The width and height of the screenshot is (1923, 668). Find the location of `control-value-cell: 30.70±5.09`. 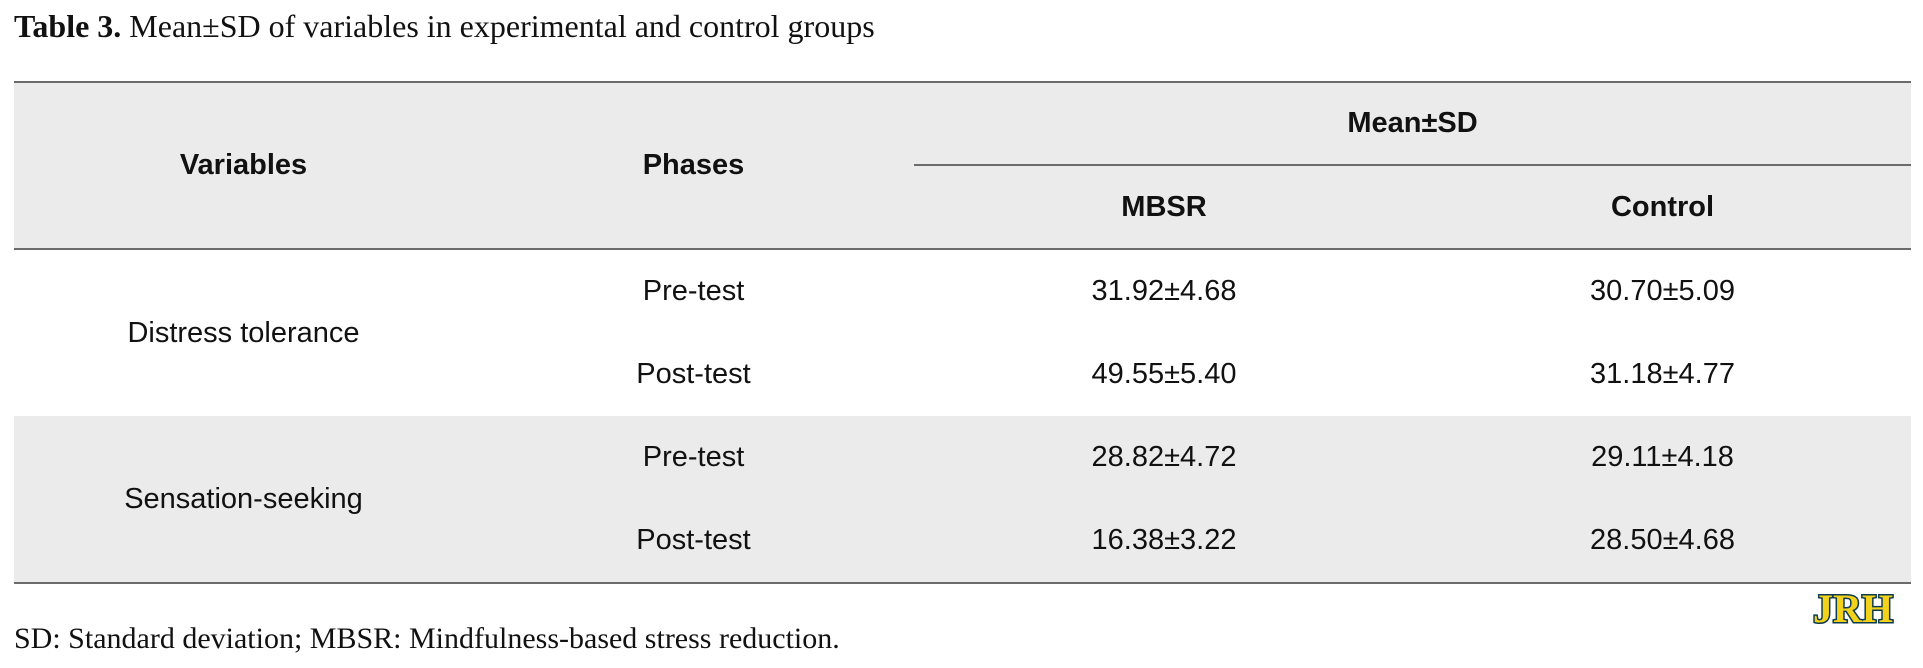

control-value-cell: 30.70±5.09 is located at coordinates (1662, 291).